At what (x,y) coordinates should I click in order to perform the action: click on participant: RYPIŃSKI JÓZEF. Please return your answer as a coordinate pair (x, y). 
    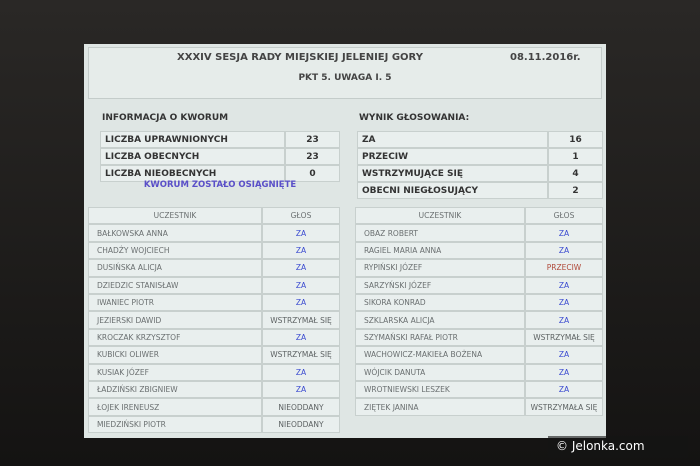
    Looking at the image, I should click on (440, 268).